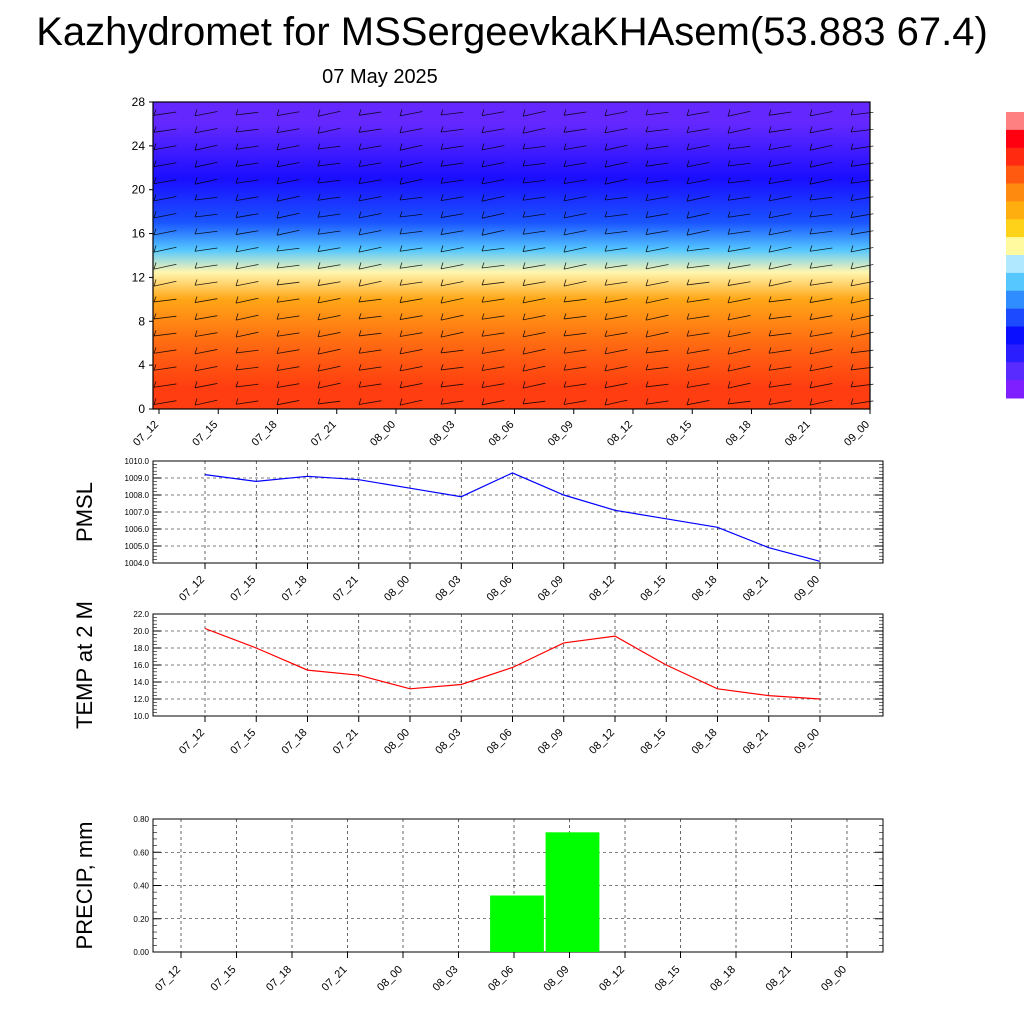 Image resolution: width=1024 pixels, height=1024 pixels. What do you see at coordinates (705, 742) in the screenshot?
I see `x-tick-label: 08_18` at bounding box center [705, 742].